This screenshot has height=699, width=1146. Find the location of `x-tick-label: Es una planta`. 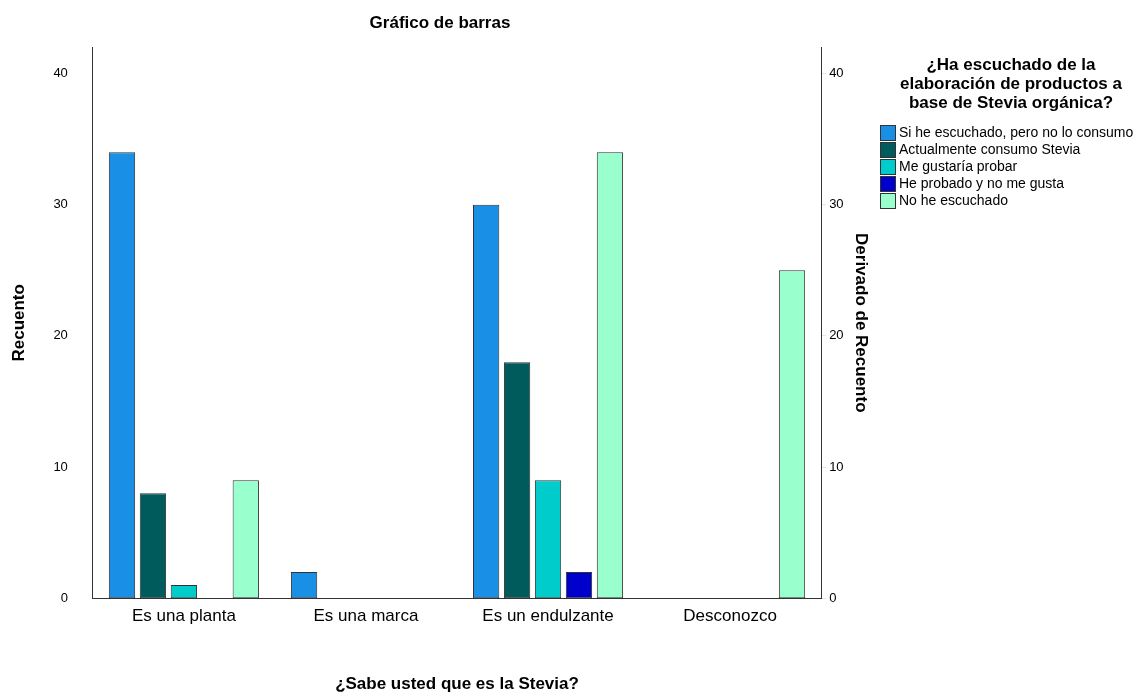

x-tick-label: Es una planta is located at coordinates (184, 616).